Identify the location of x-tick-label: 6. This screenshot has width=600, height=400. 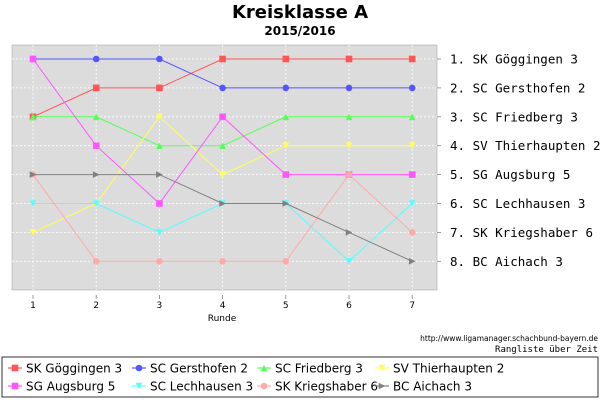
(349, 306).